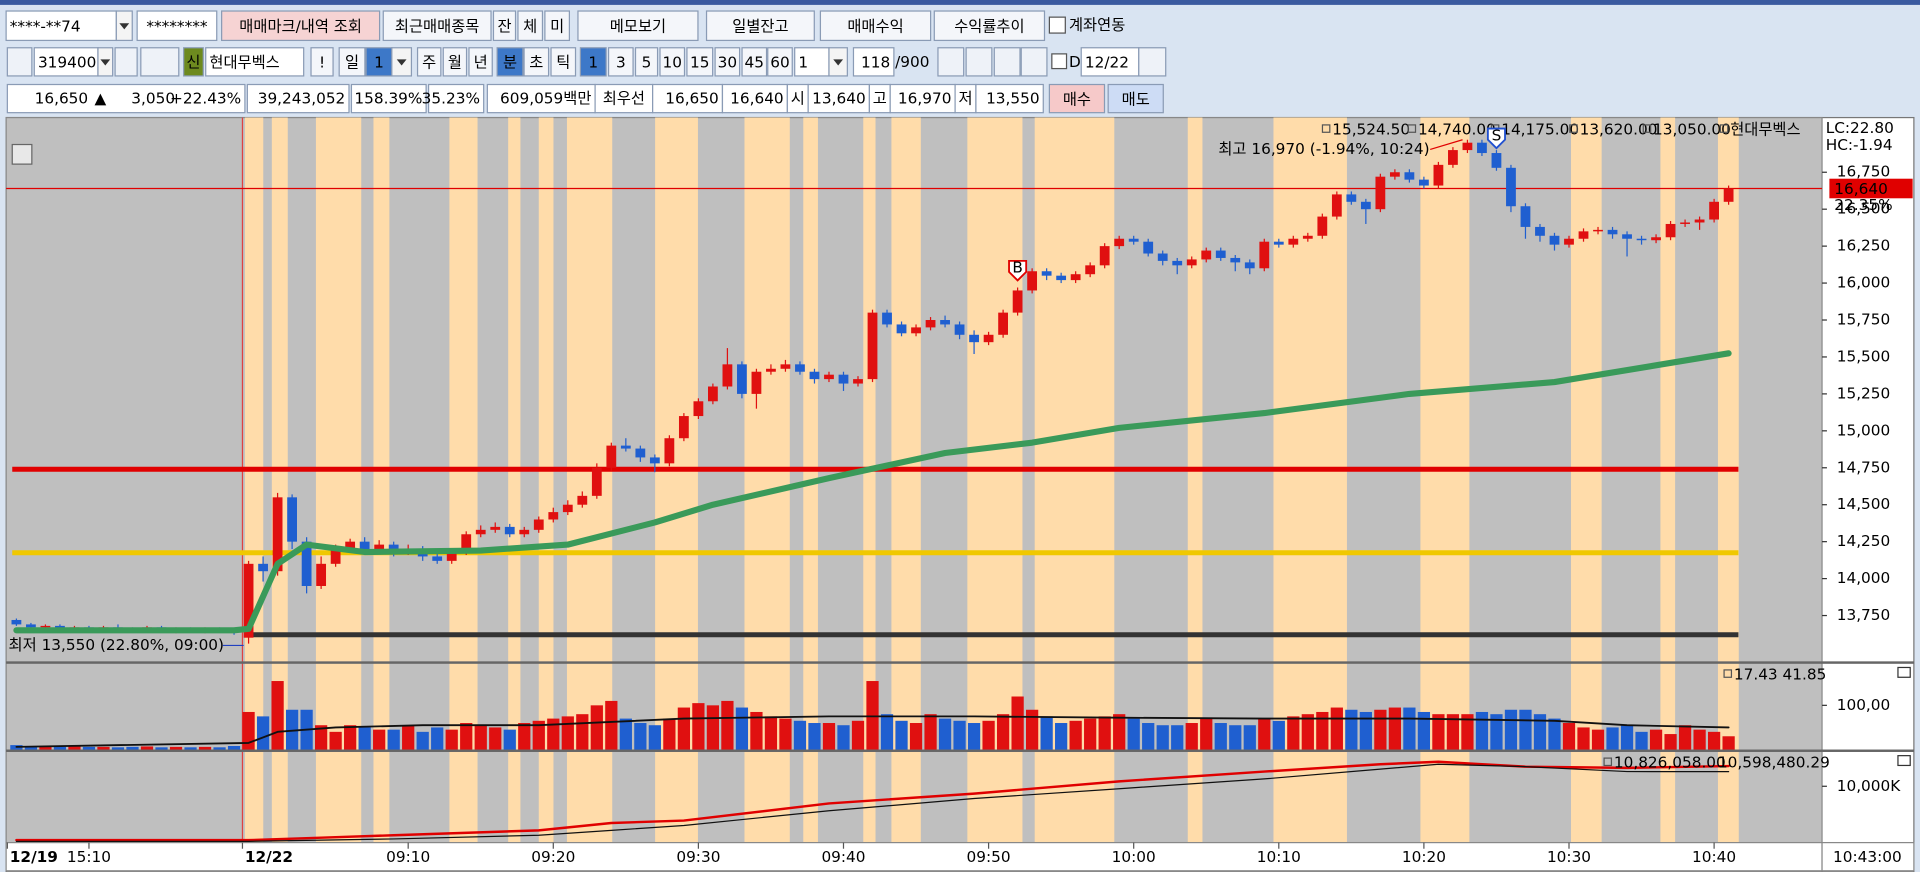 This screenshot has width=1920, height=872. I want to click on button-label: 신, so click(193, 63).